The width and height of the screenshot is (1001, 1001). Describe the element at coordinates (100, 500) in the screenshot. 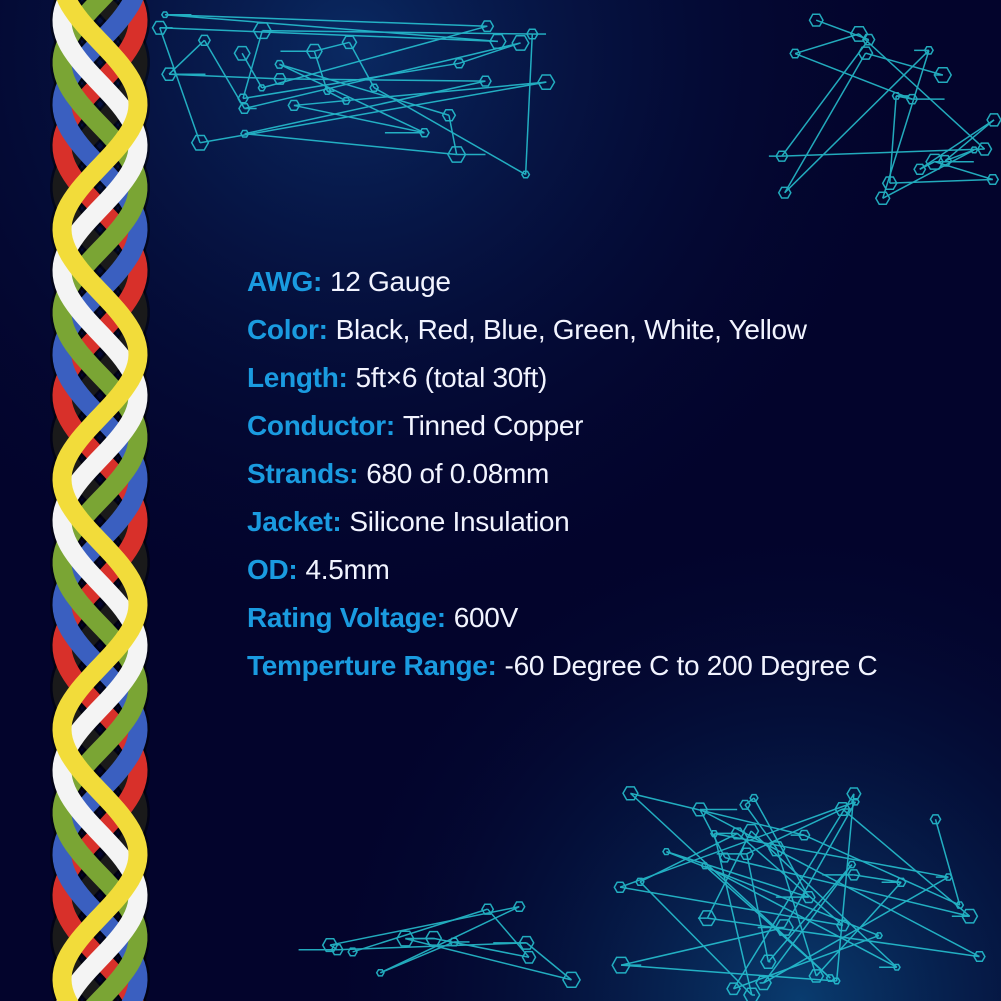

I see `wire-strand` at that location.